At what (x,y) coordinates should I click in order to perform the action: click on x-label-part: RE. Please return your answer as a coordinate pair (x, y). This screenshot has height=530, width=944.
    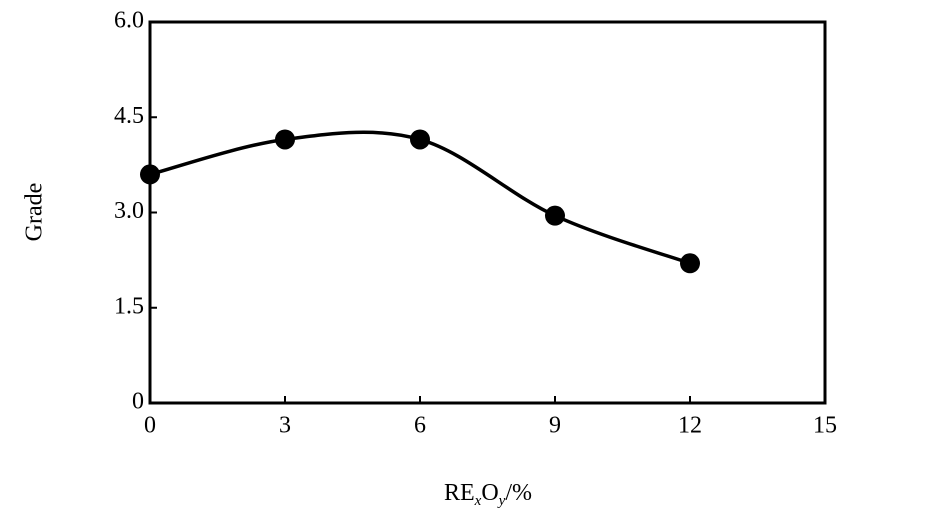
    Looking at the image, I should click on (459, 493).